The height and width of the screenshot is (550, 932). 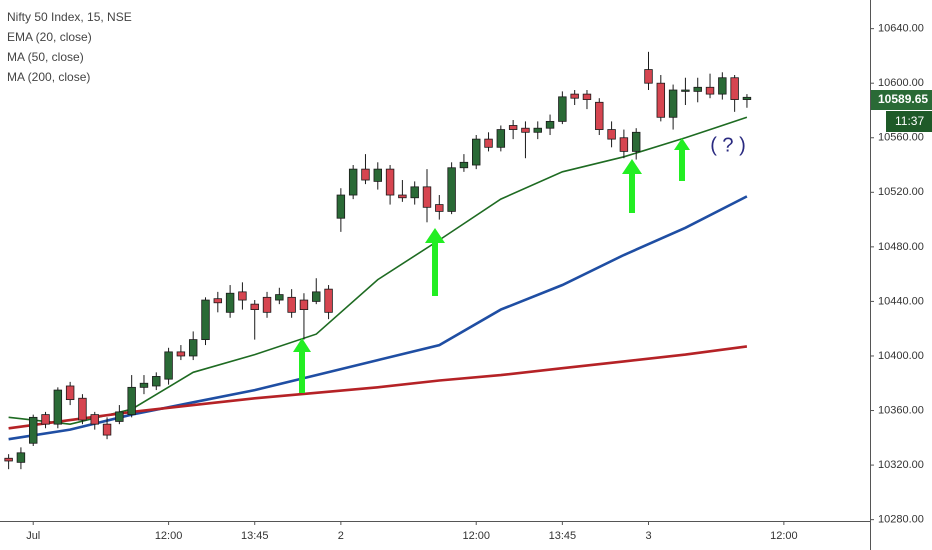 I want to click on y-tick-label: 10520.00, so click(x=901, y=192).